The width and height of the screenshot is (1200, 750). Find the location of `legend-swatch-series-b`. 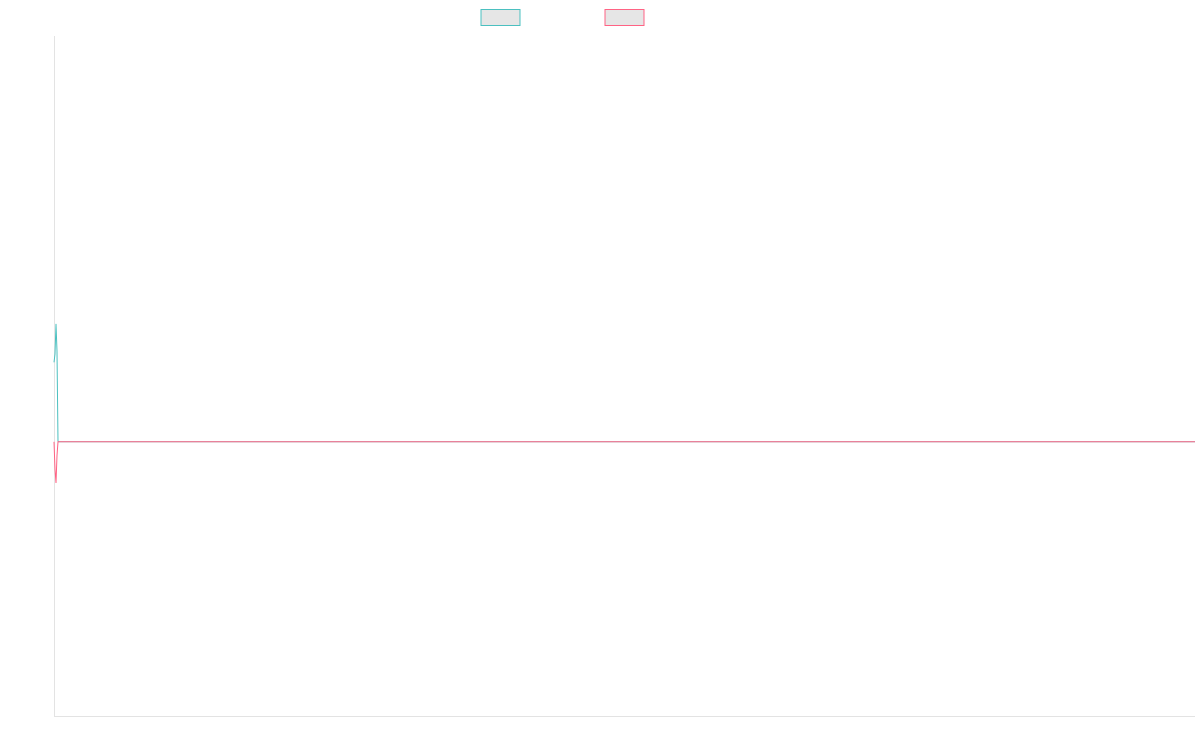

legend-swatch-series-b is located at coordinates (624, 17).